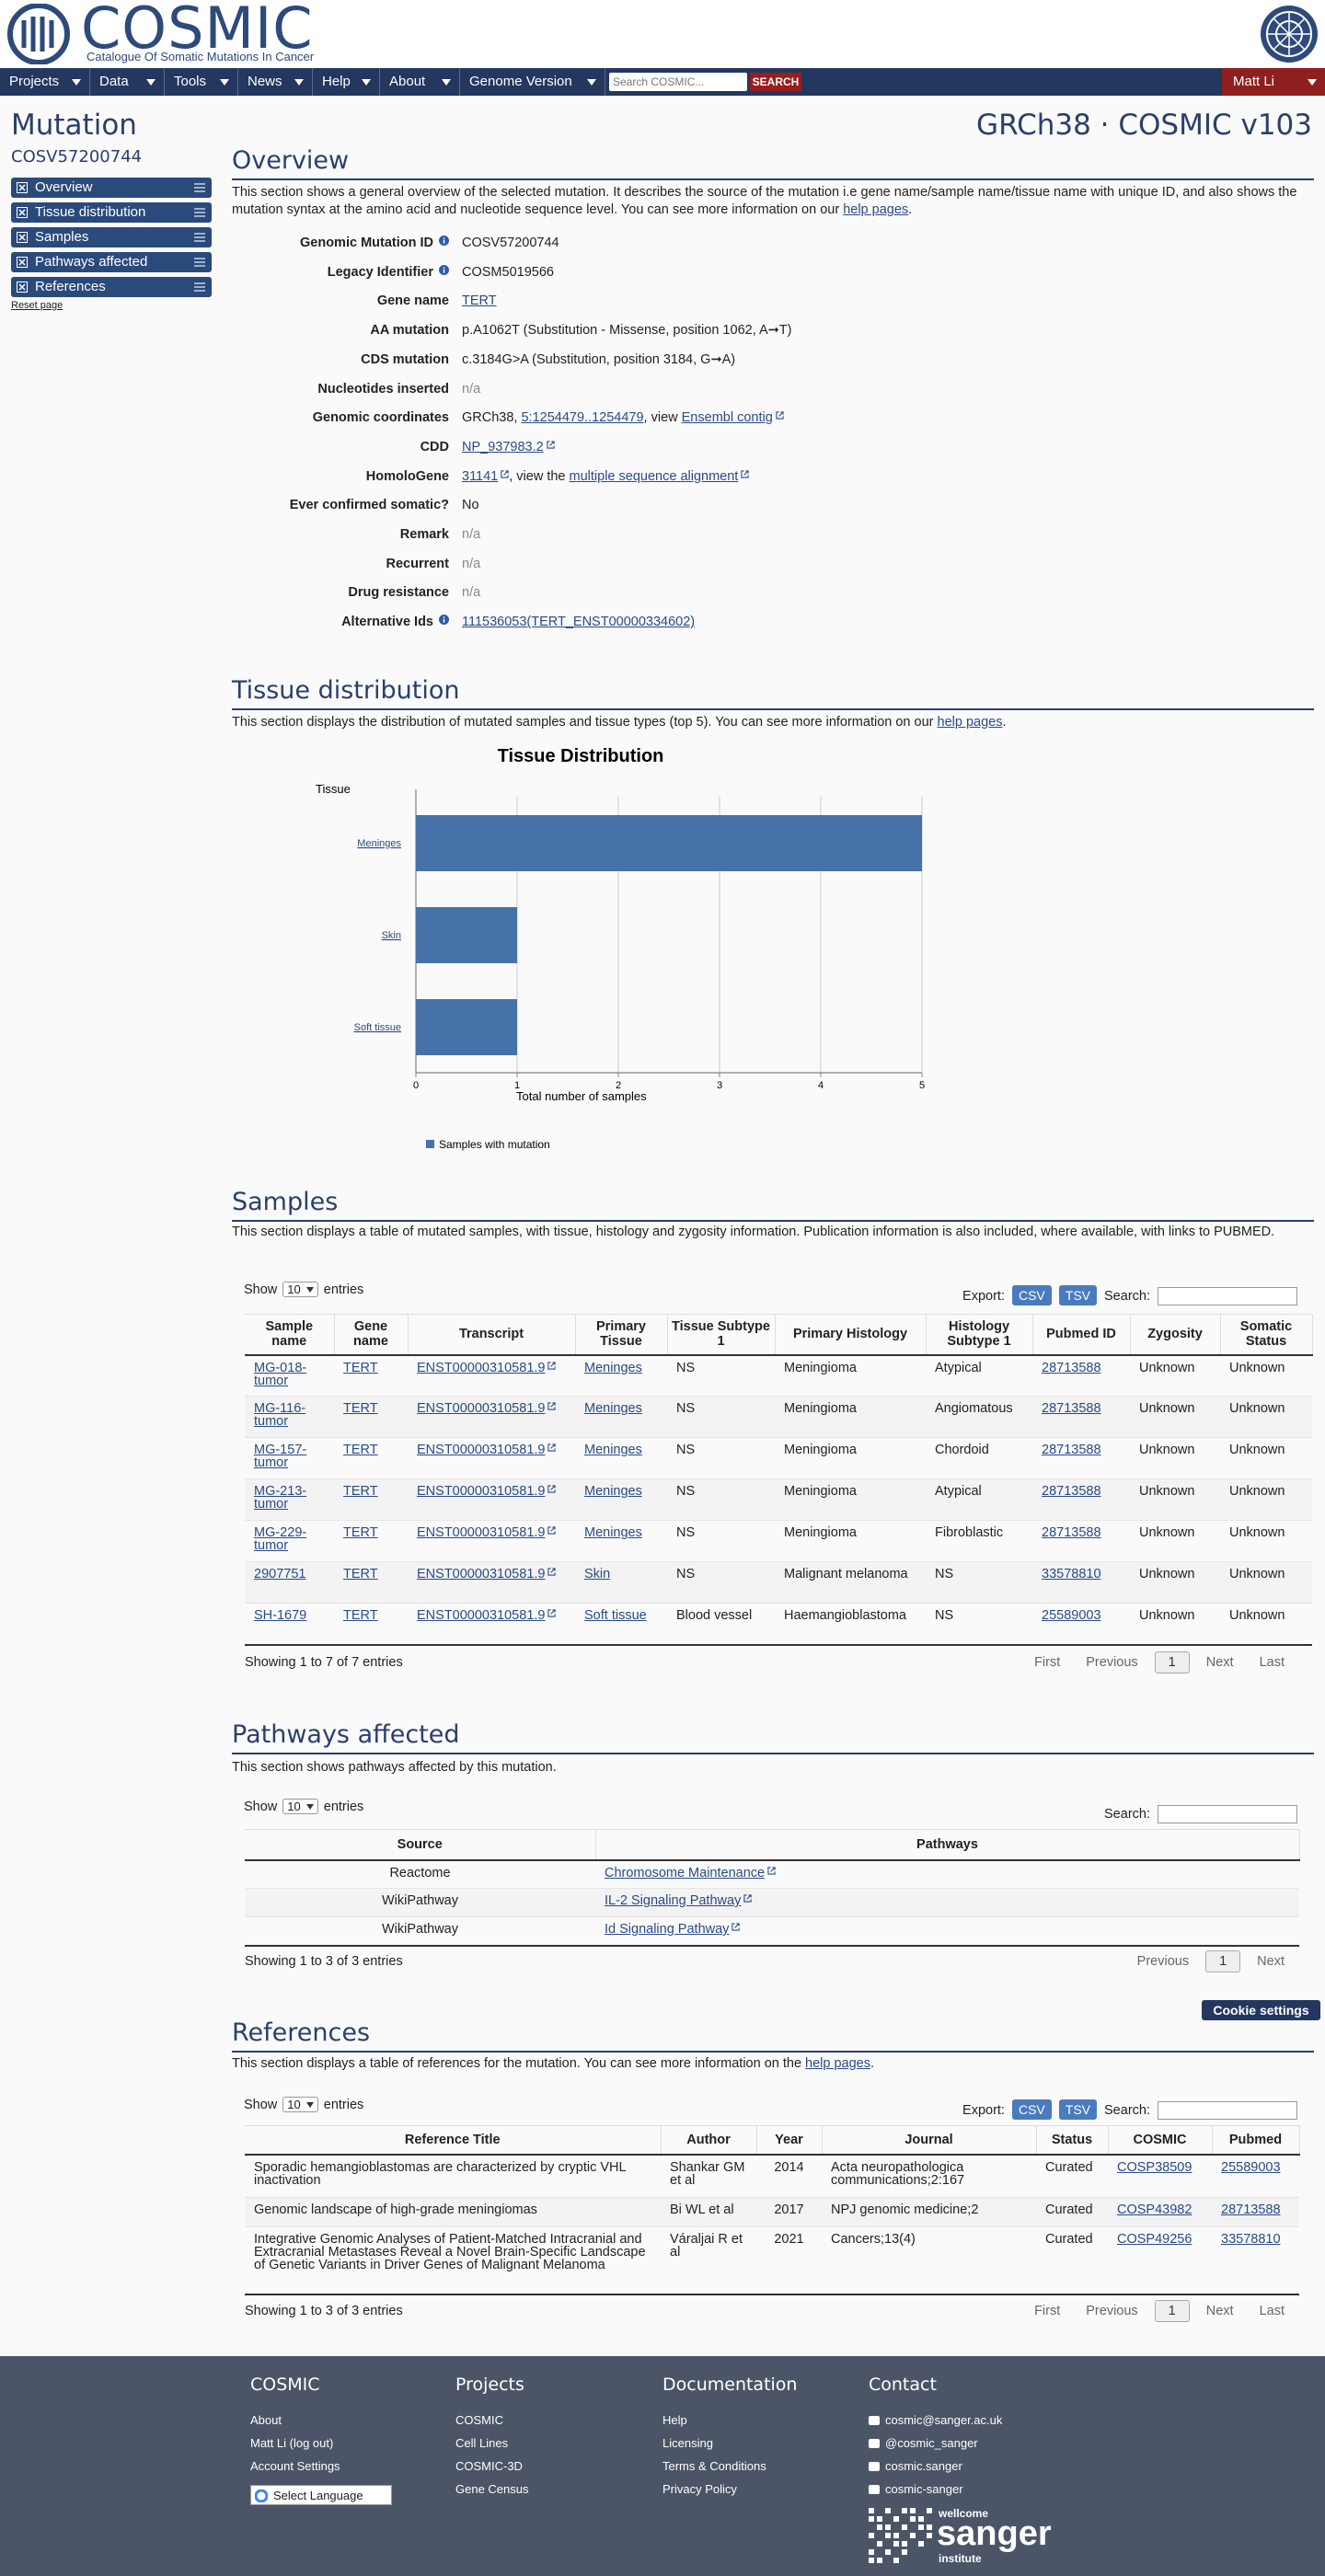  Describe the element at coordinates (45, 82) in the screenshot. I see `nav-item: Projects` at that location.